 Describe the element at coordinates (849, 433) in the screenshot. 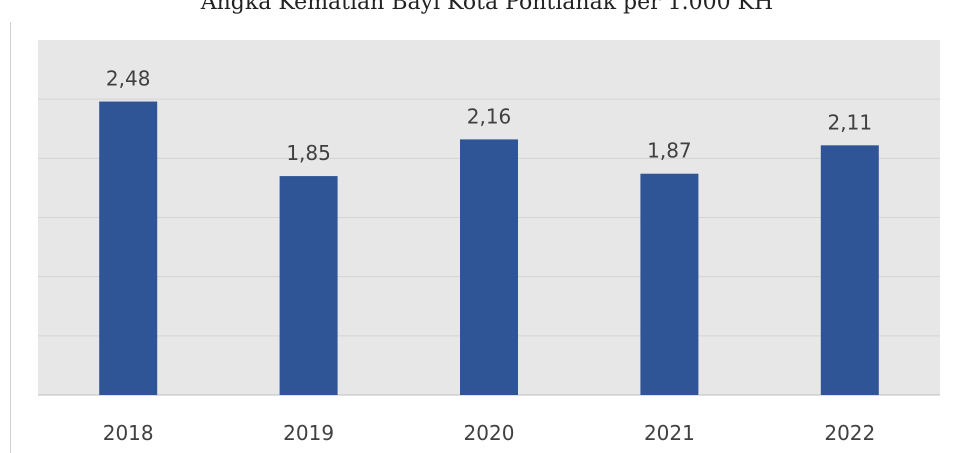

I see `x-tick-label: 2022` at that location.